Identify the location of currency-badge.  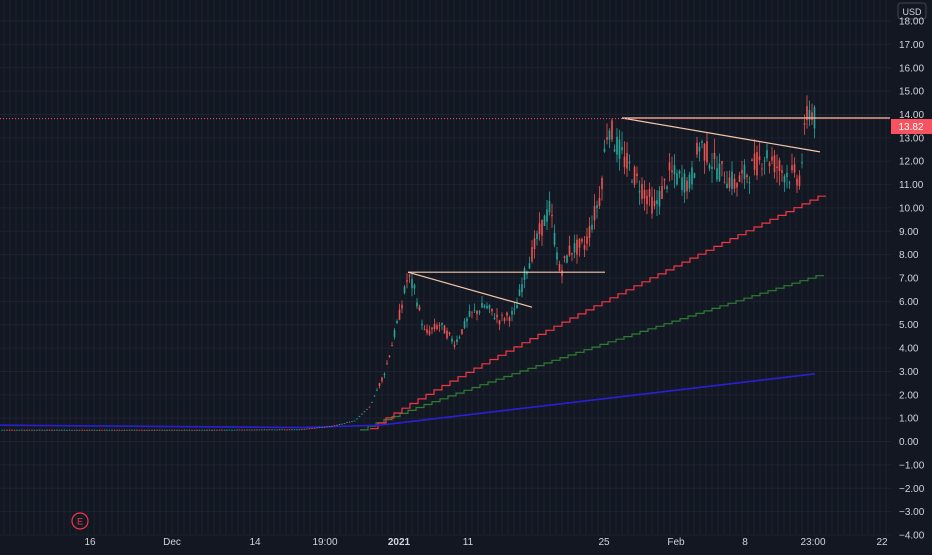
(912, 11).